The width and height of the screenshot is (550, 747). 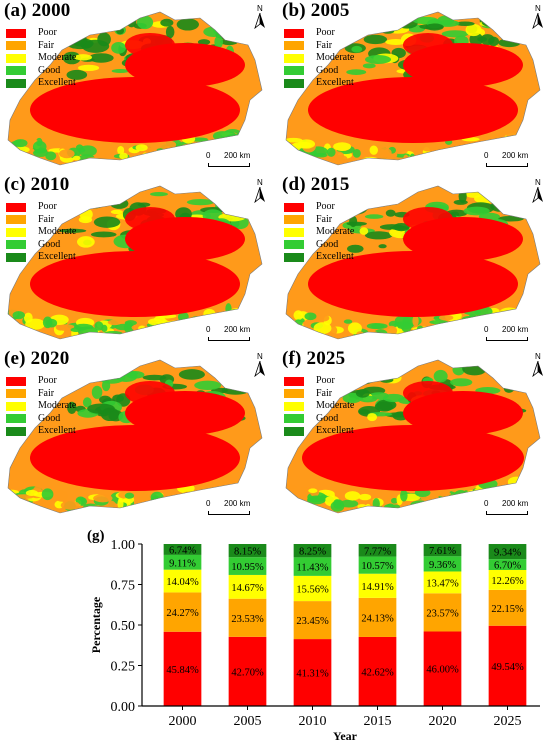 I want to click on x-tick-label: 2015, so click(x=378, y=721).